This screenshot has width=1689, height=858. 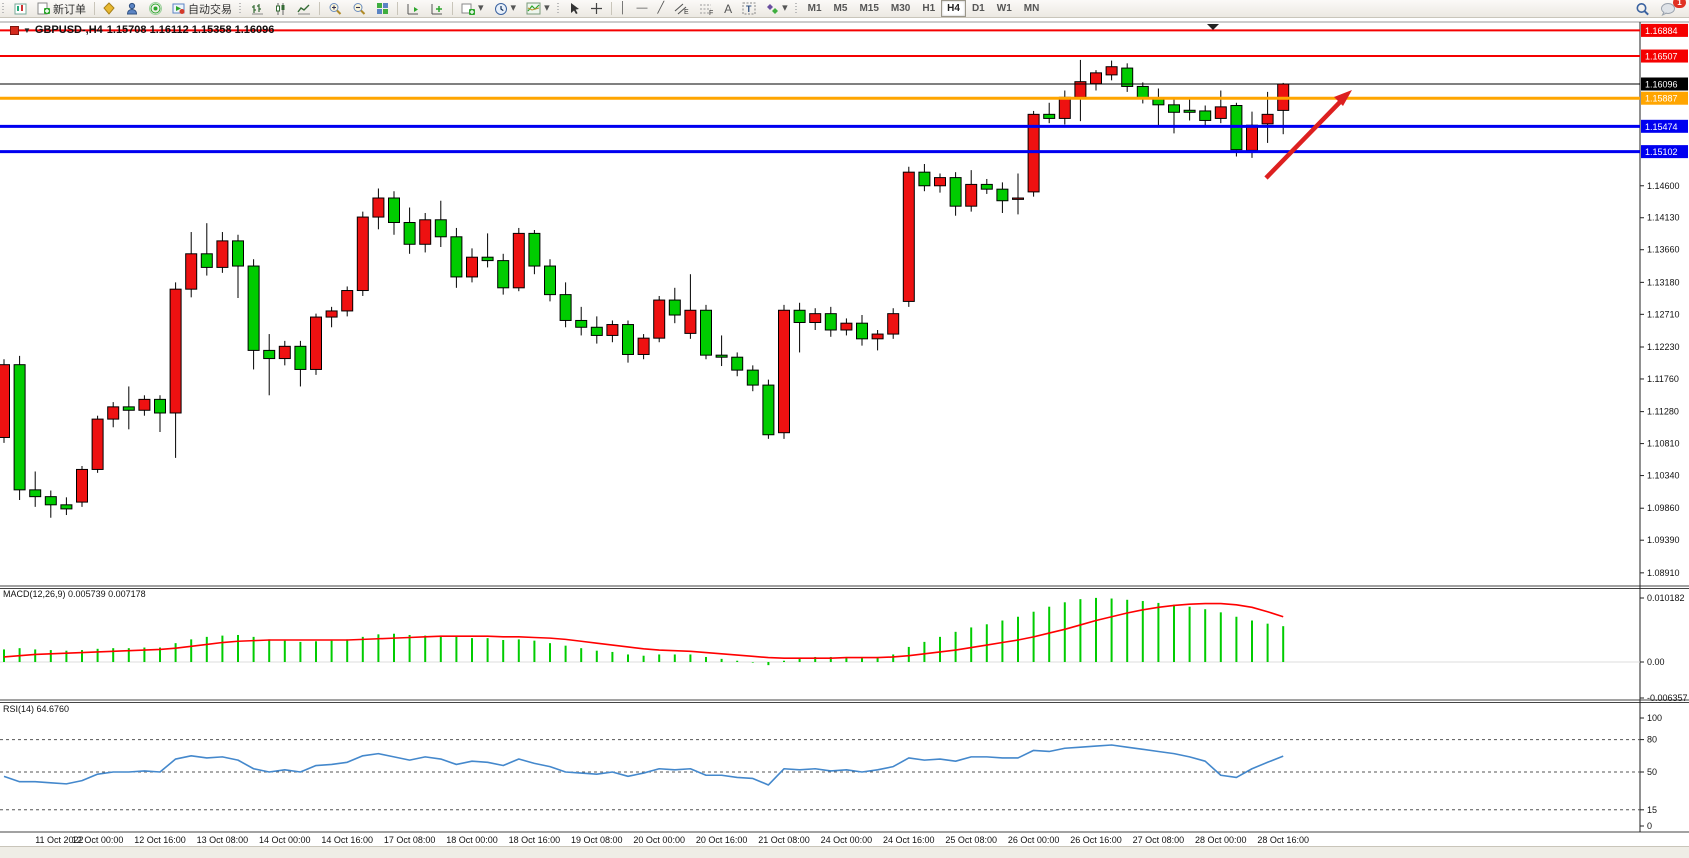 What do you see at coordinates (304, 9) in the screenshot?
I see `line-chart-button` at bounding box center [304, 9].